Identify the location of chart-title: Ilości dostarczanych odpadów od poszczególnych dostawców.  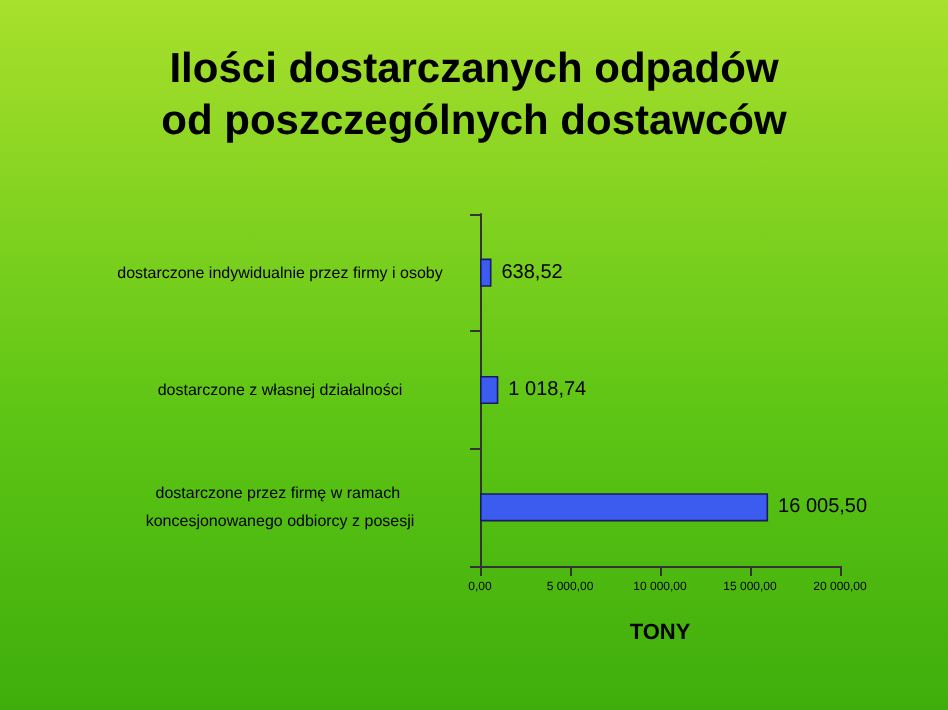
(474, 96).